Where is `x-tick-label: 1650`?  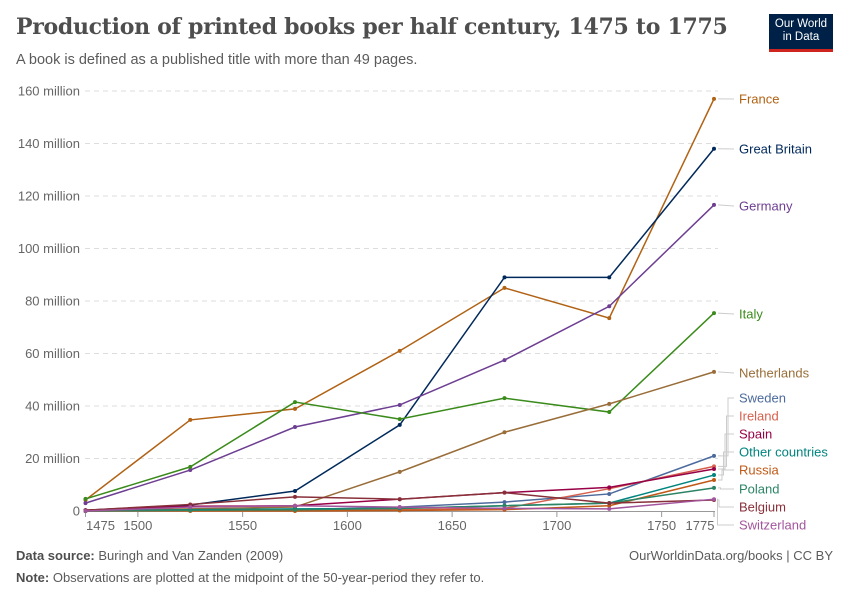
x-tick-label: 1650 is located at coordinates (452, 525).